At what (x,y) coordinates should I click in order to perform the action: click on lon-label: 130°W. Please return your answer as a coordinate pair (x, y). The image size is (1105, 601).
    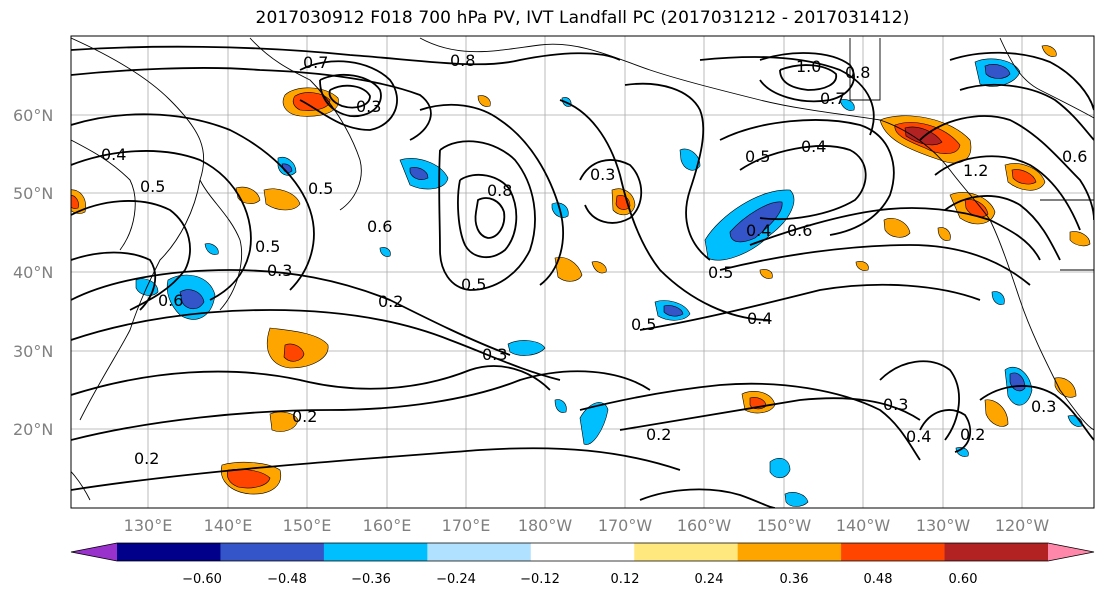
    Looking at the image, I should click on (943, 525).